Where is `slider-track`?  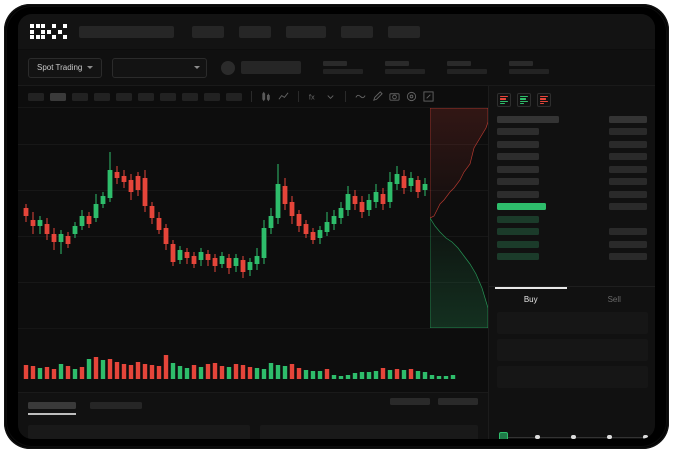
slider-track is located at coordinates (576, 437).